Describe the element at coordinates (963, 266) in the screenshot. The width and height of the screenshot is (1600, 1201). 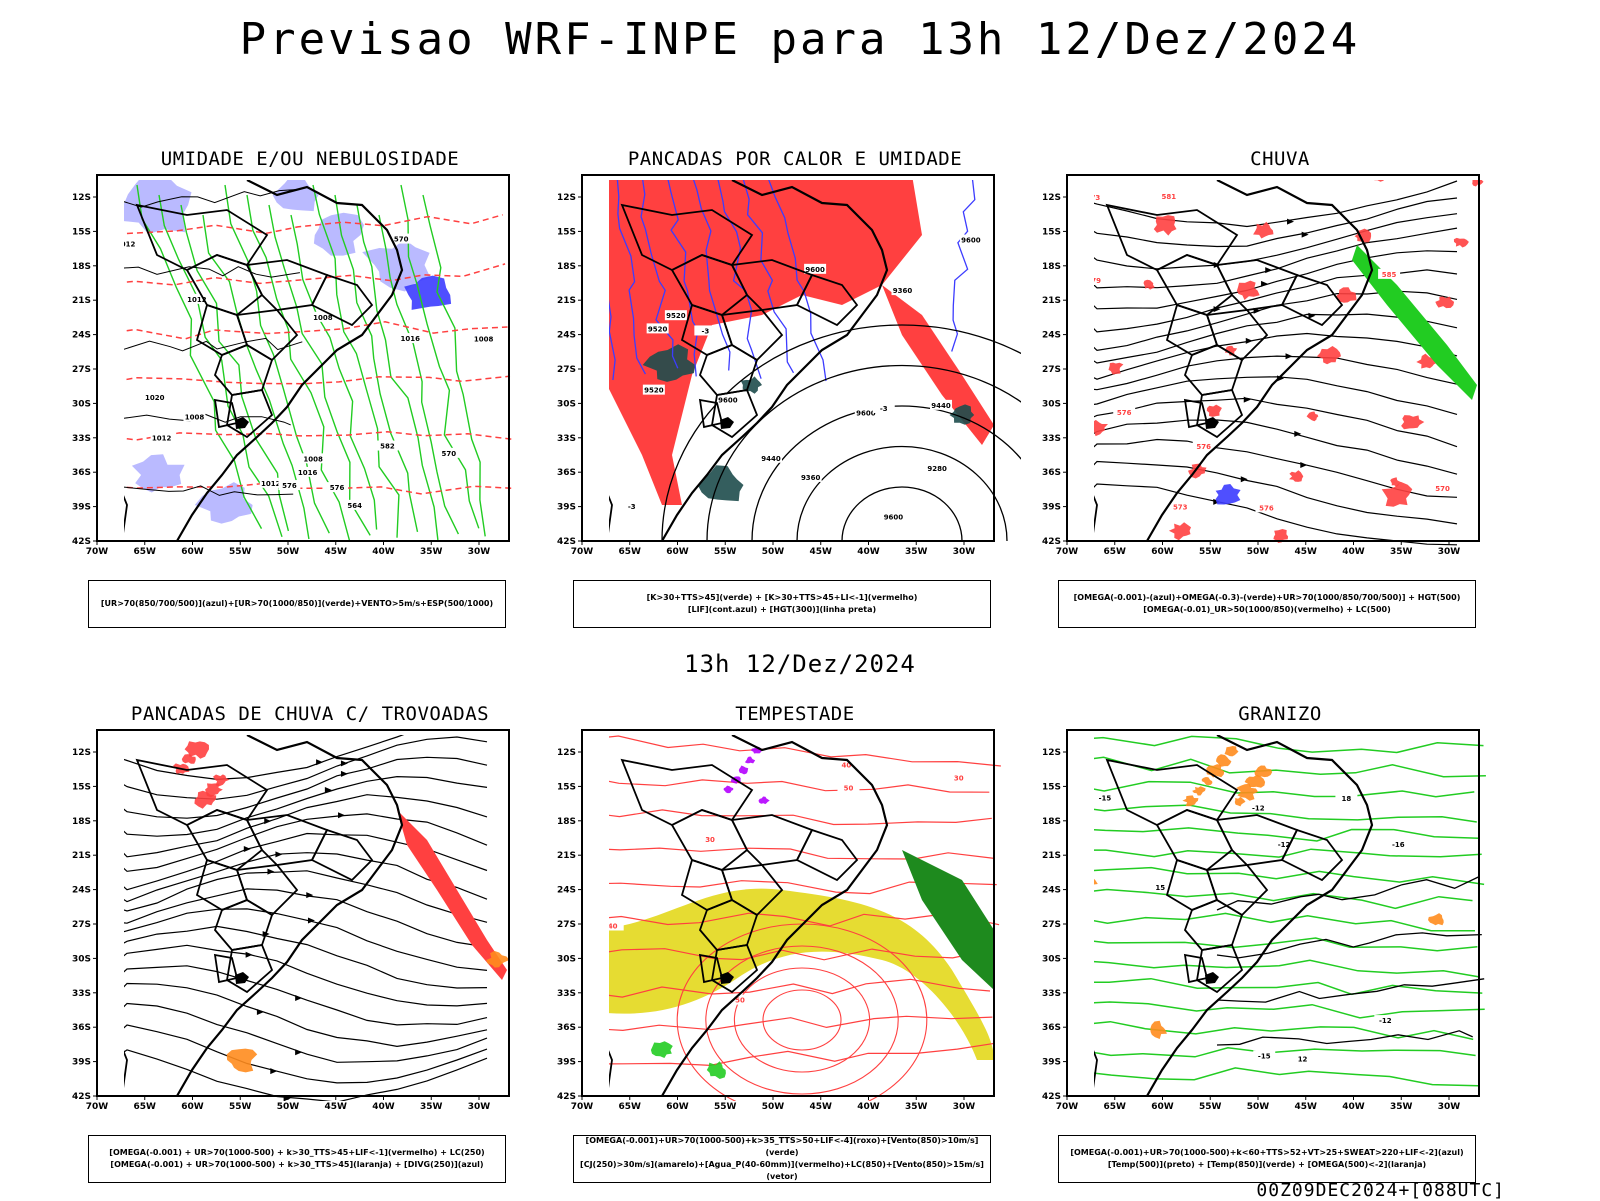
I see `lif-contour` at that location.